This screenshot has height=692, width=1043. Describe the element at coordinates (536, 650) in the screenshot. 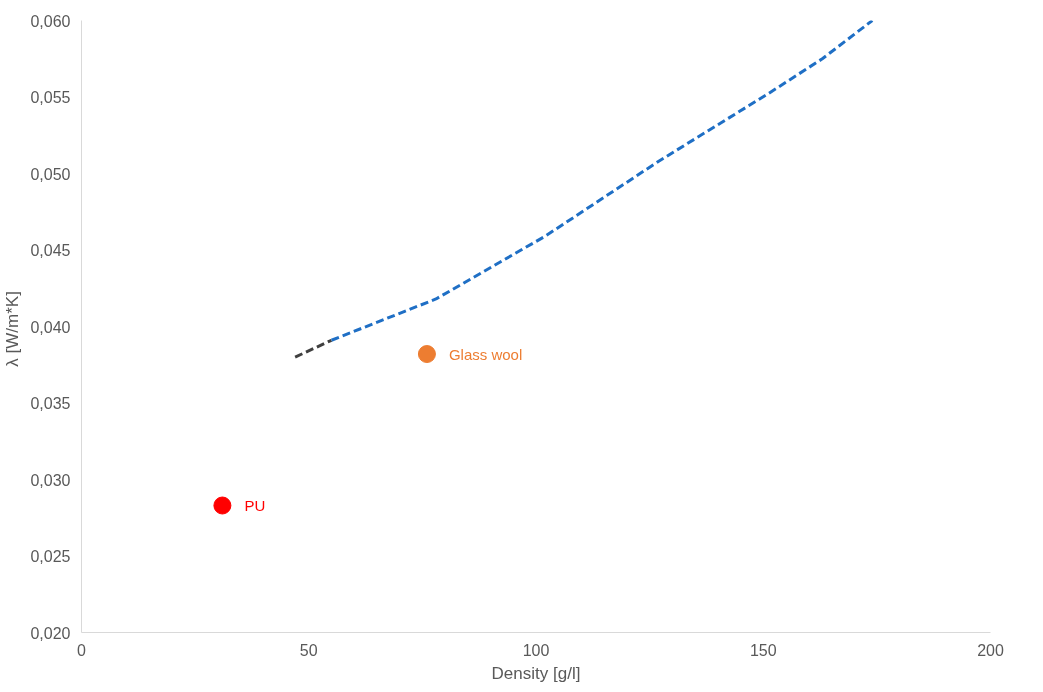

I see `x-tick-label: 100` at that location.